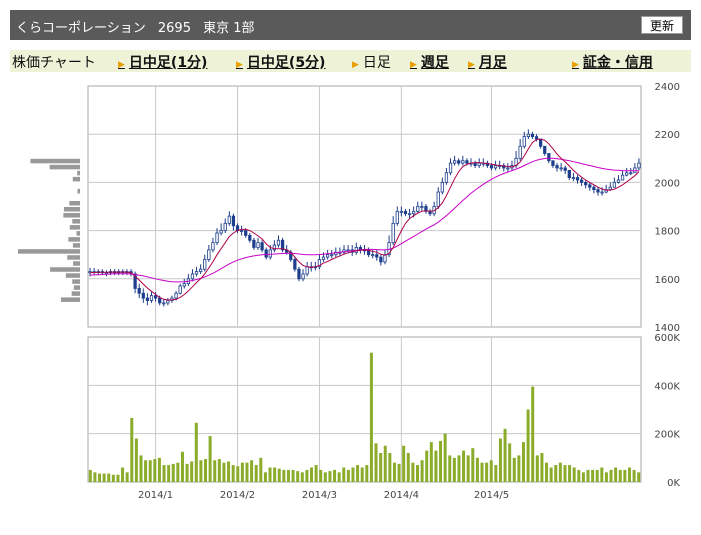 The image size is (701, 535). I want to click on nav-item-weekly: ▶ 週足, so click(429, 62).